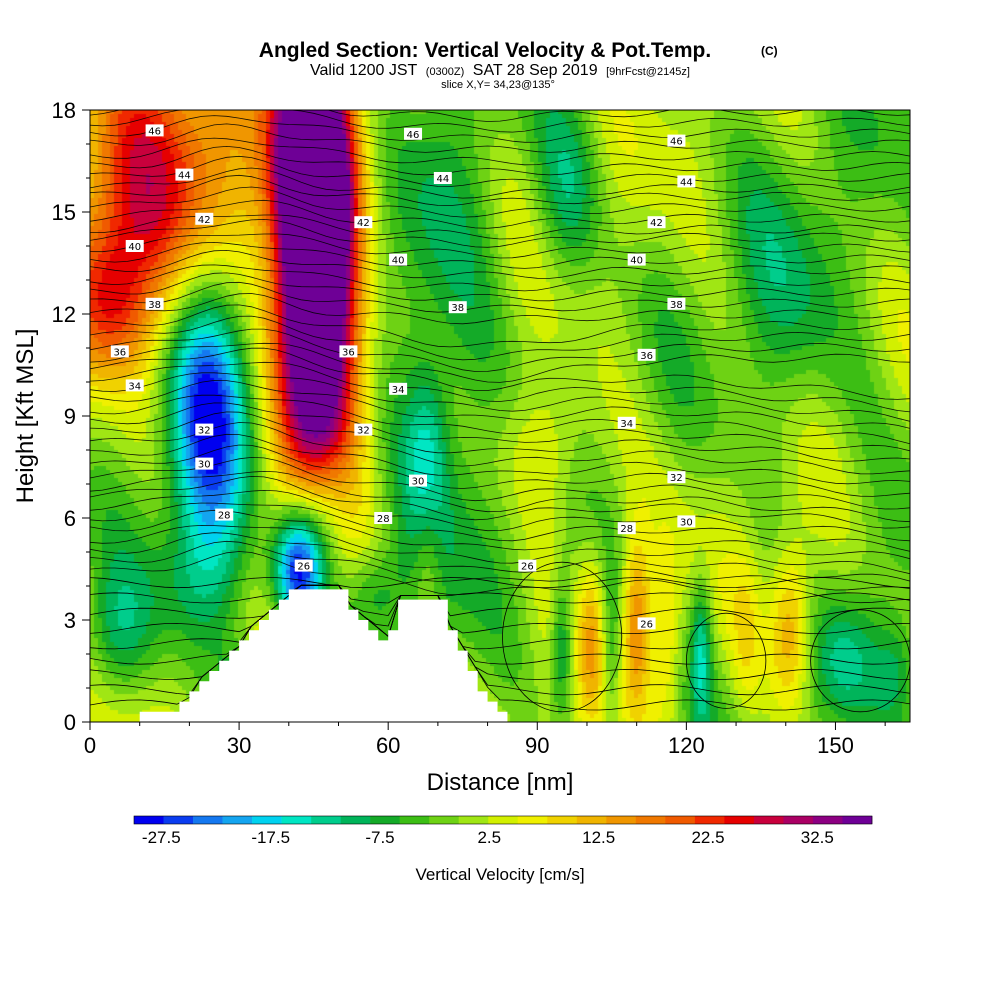 The width and height of the screenshot is (1000, 1000). What do you see at coordinates (498, 85) in the screenshot?
I see `slice-info: slice X,Y= 34,23@135°` at bounding box center [498, 85].